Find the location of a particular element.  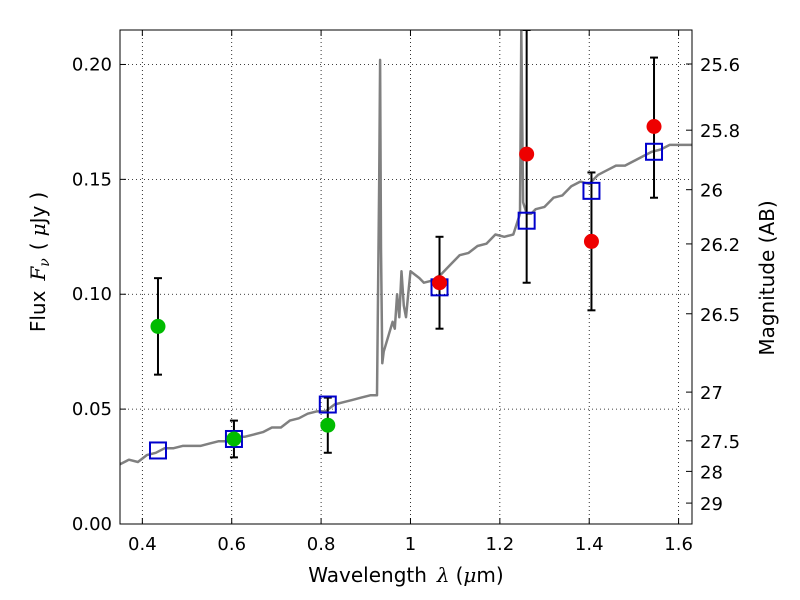

magnitude-tick-label: 28 is located at coordinates (711, 472).